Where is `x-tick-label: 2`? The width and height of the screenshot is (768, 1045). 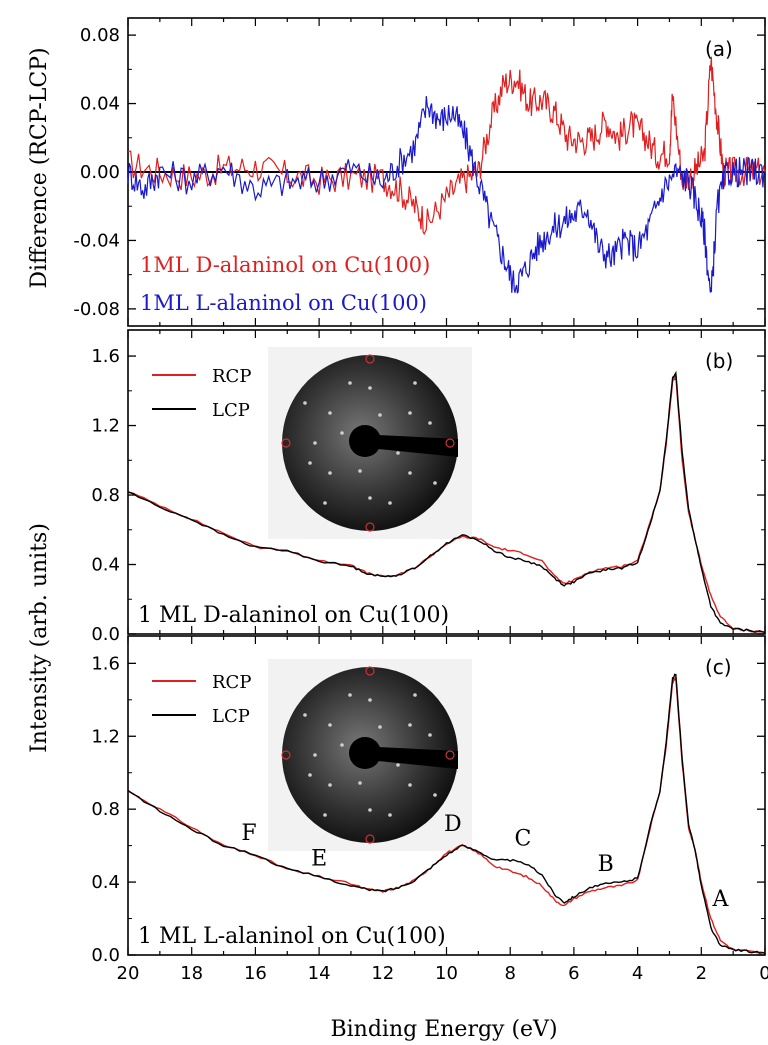 x-tick-label: 2 is located at coordinates (701, 973).